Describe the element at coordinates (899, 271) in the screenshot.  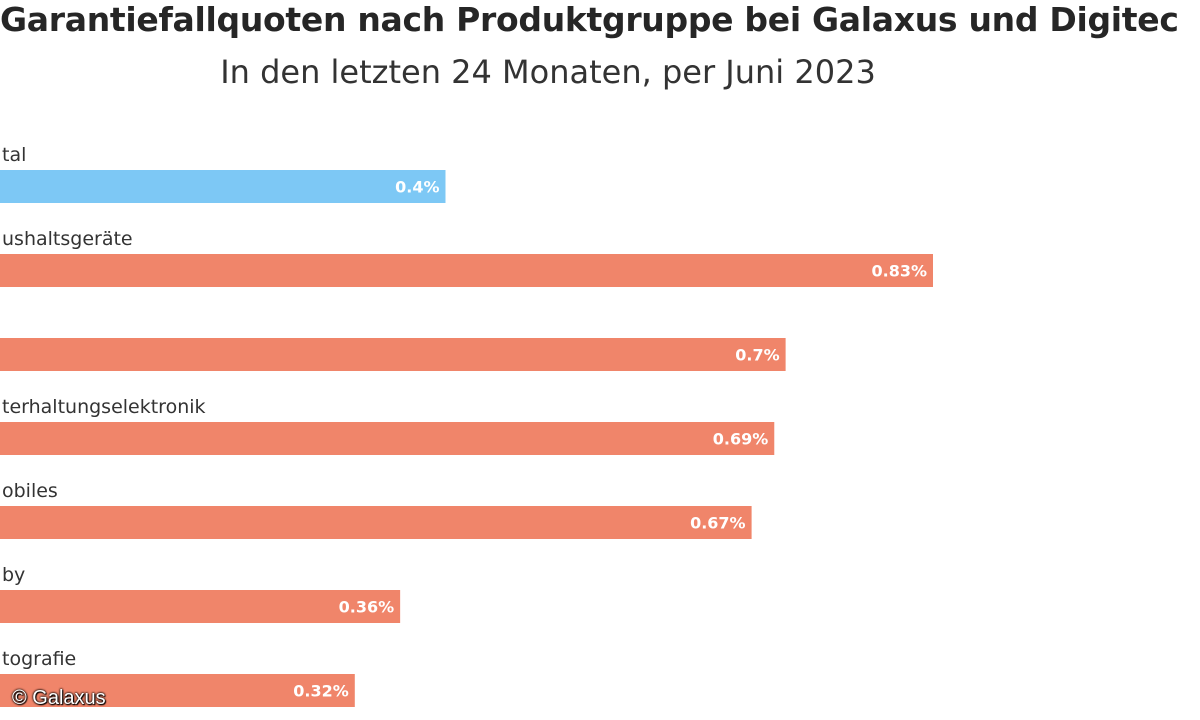
I see `bar-value-label: 0.83%` at that location.